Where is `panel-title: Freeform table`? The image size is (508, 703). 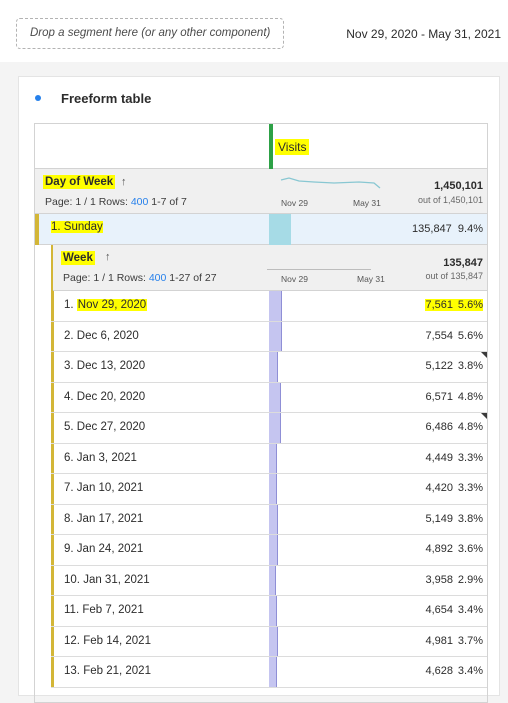 panel-title: Freeform table is located at coordinates (106, 98).